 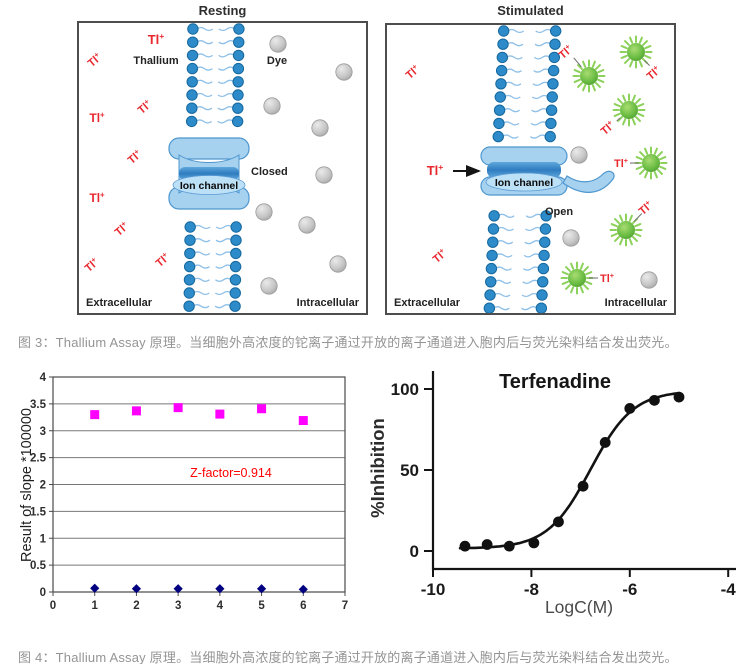 I want to click on lipid-bilayer, so click(x=522, y=169).